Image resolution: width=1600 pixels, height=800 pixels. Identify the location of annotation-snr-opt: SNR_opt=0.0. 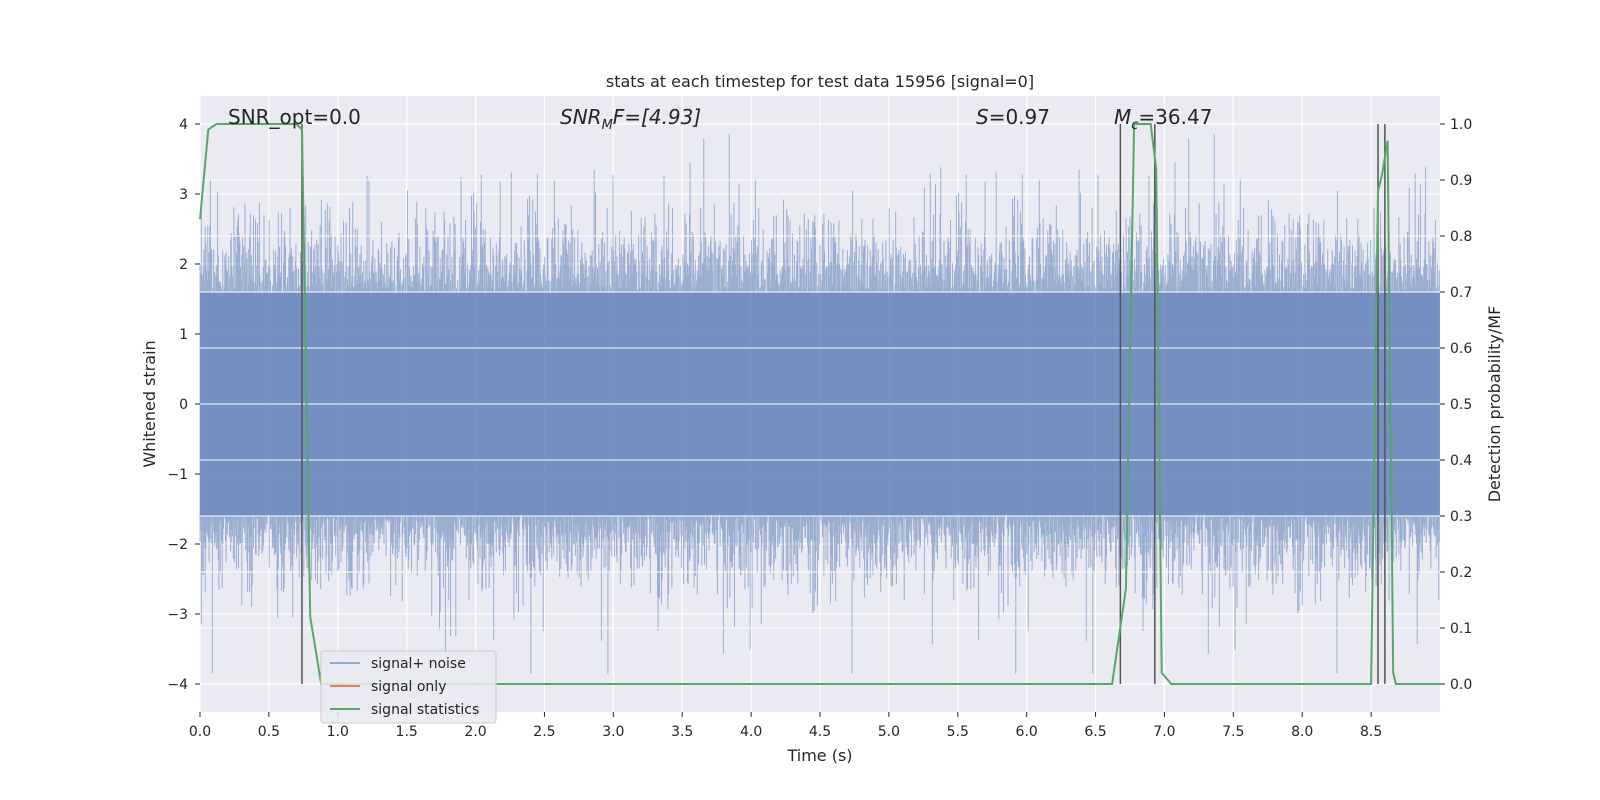
(294, 117).